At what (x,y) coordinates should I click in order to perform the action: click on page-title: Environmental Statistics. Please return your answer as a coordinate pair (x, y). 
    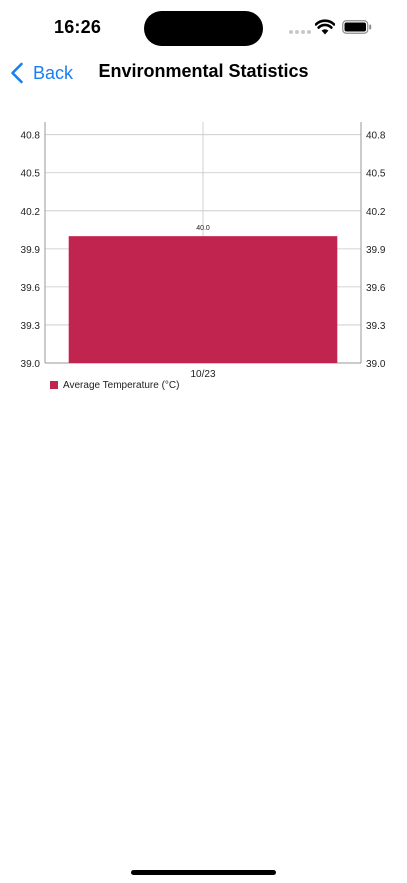
    Looking at the image, I should click on (203, 71).